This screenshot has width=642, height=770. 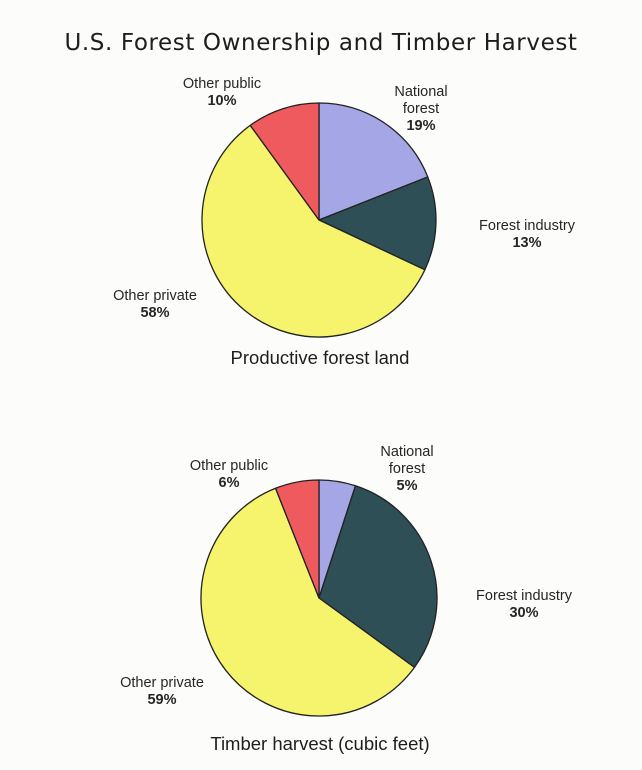 What do you see at coordinates (221, 101) in the screenshot?
I see `slice-label-value: 10%` at bounding box center [221, 101].